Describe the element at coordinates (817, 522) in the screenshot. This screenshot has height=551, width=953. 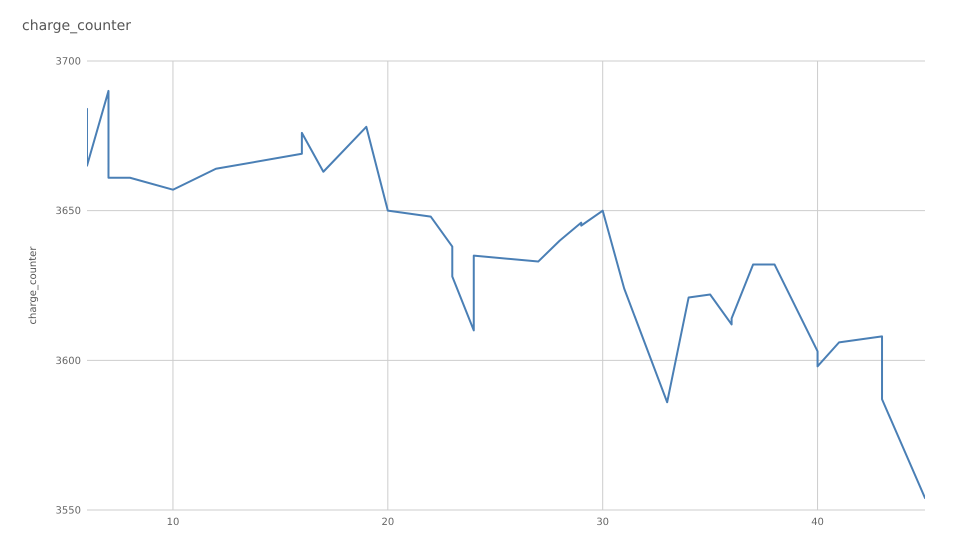
I see `x-tick-label: 40` at that location.